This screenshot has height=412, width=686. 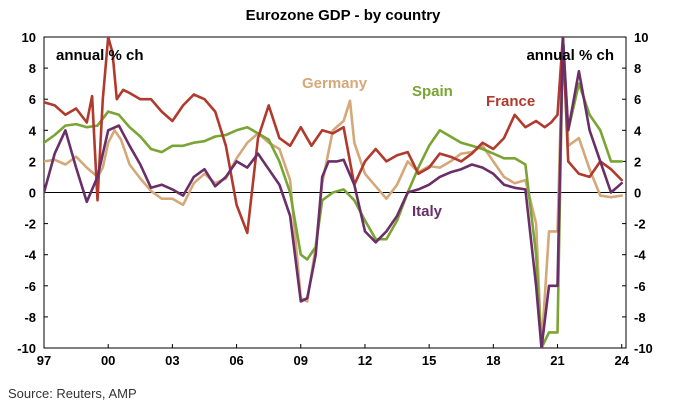 I want to click on x-tick-label: 18, so click(x=493, y=360).